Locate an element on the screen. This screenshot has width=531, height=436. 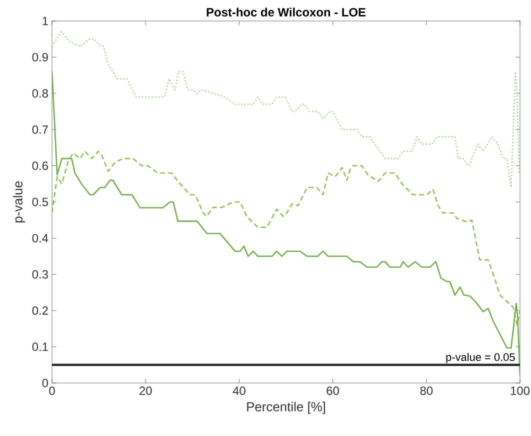
x-tick-label: 0 is located at coordinates (52, 390).